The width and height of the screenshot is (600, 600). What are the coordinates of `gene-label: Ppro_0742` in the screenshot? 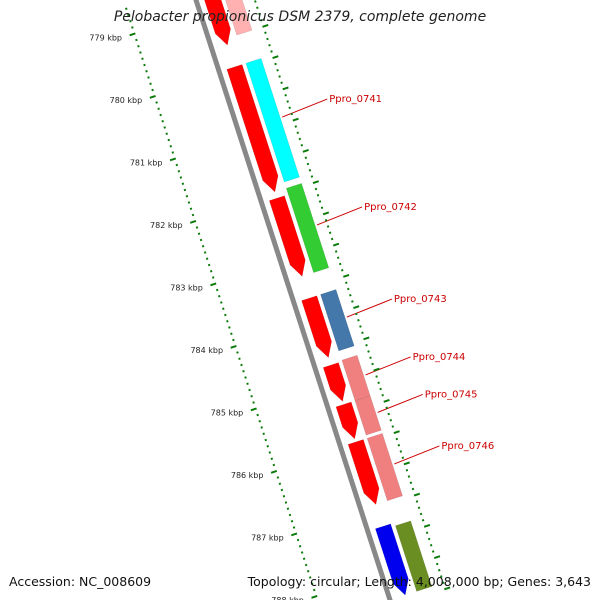 It's located at (390, 207).